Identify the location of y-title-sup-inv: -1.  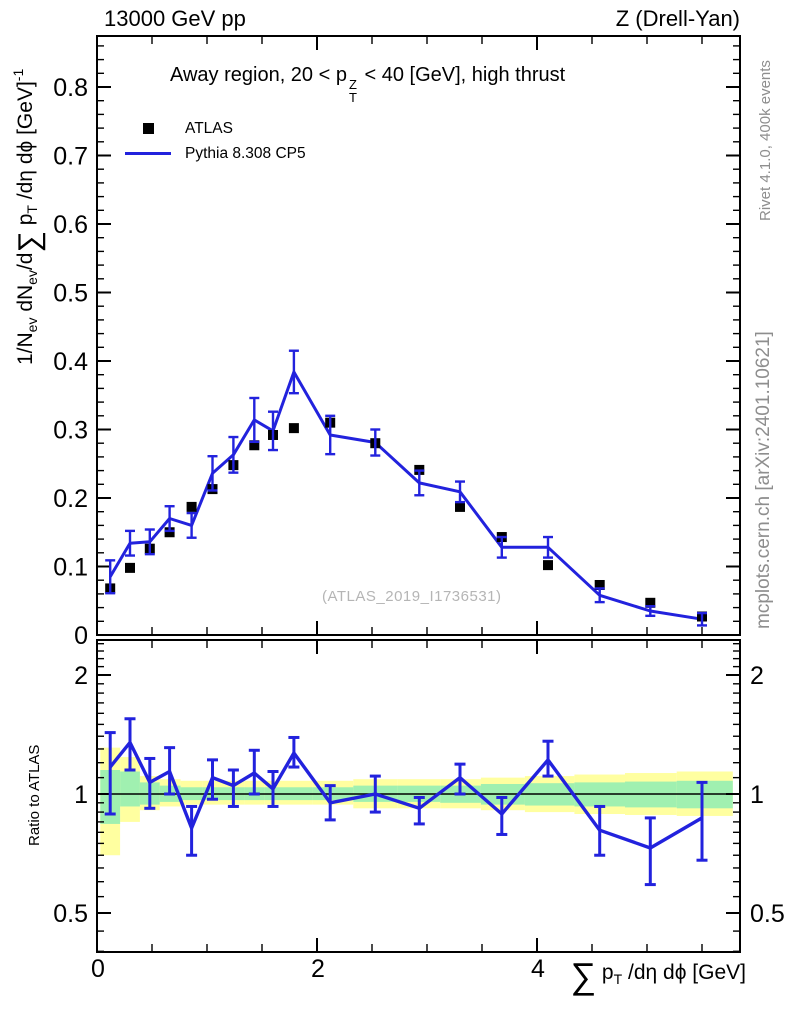
(18, 75).